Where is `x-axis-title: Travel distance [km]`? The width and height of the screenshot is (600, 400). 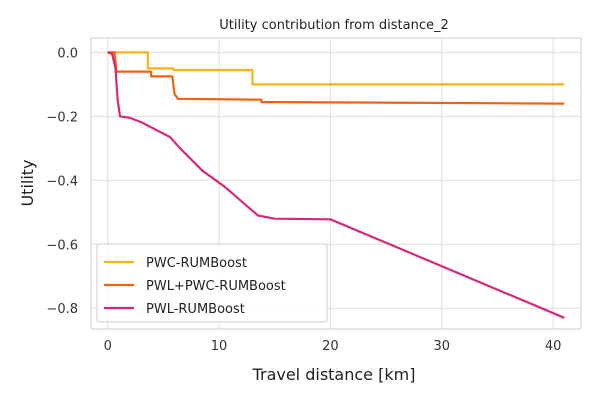 x-axis-title: Travel distance [km] is located at coordinates (334, 374).